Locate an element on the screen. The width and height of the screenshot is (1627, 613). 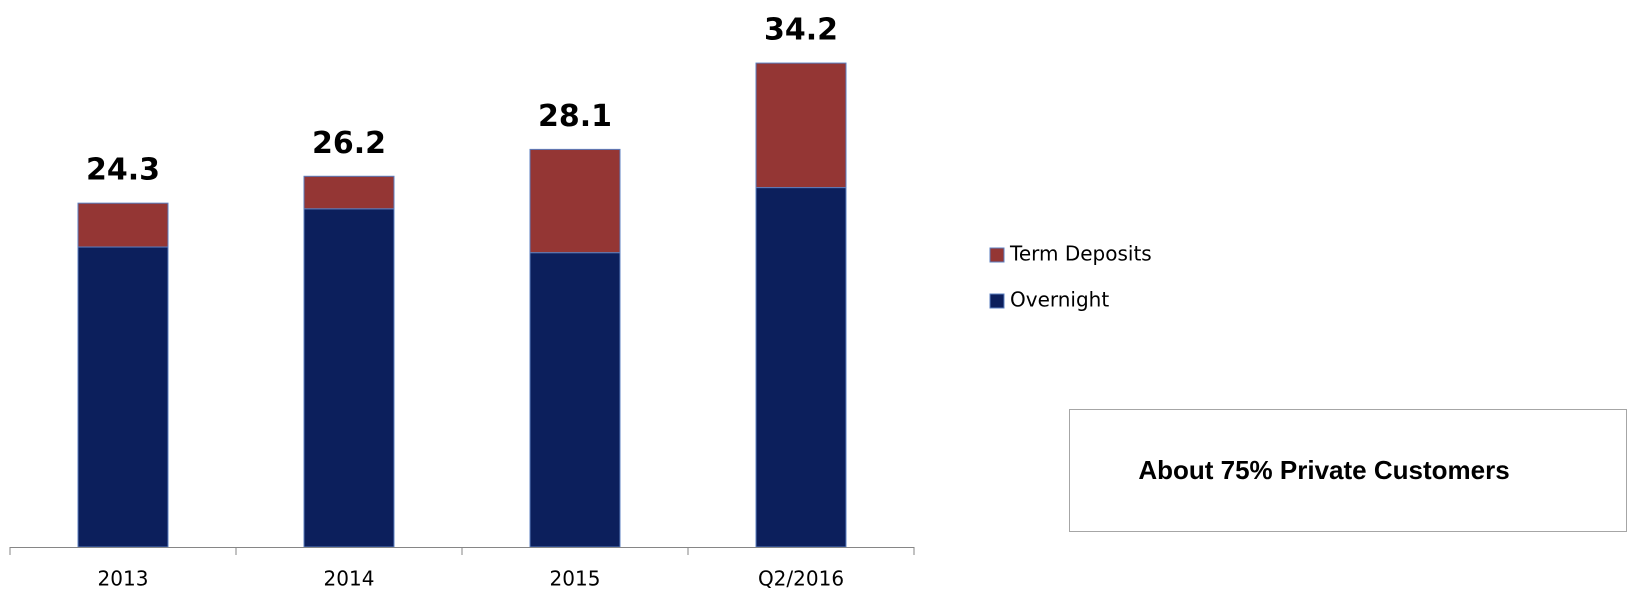
x-tick-label: Q2/2016 is located at coordinates (801, 579).